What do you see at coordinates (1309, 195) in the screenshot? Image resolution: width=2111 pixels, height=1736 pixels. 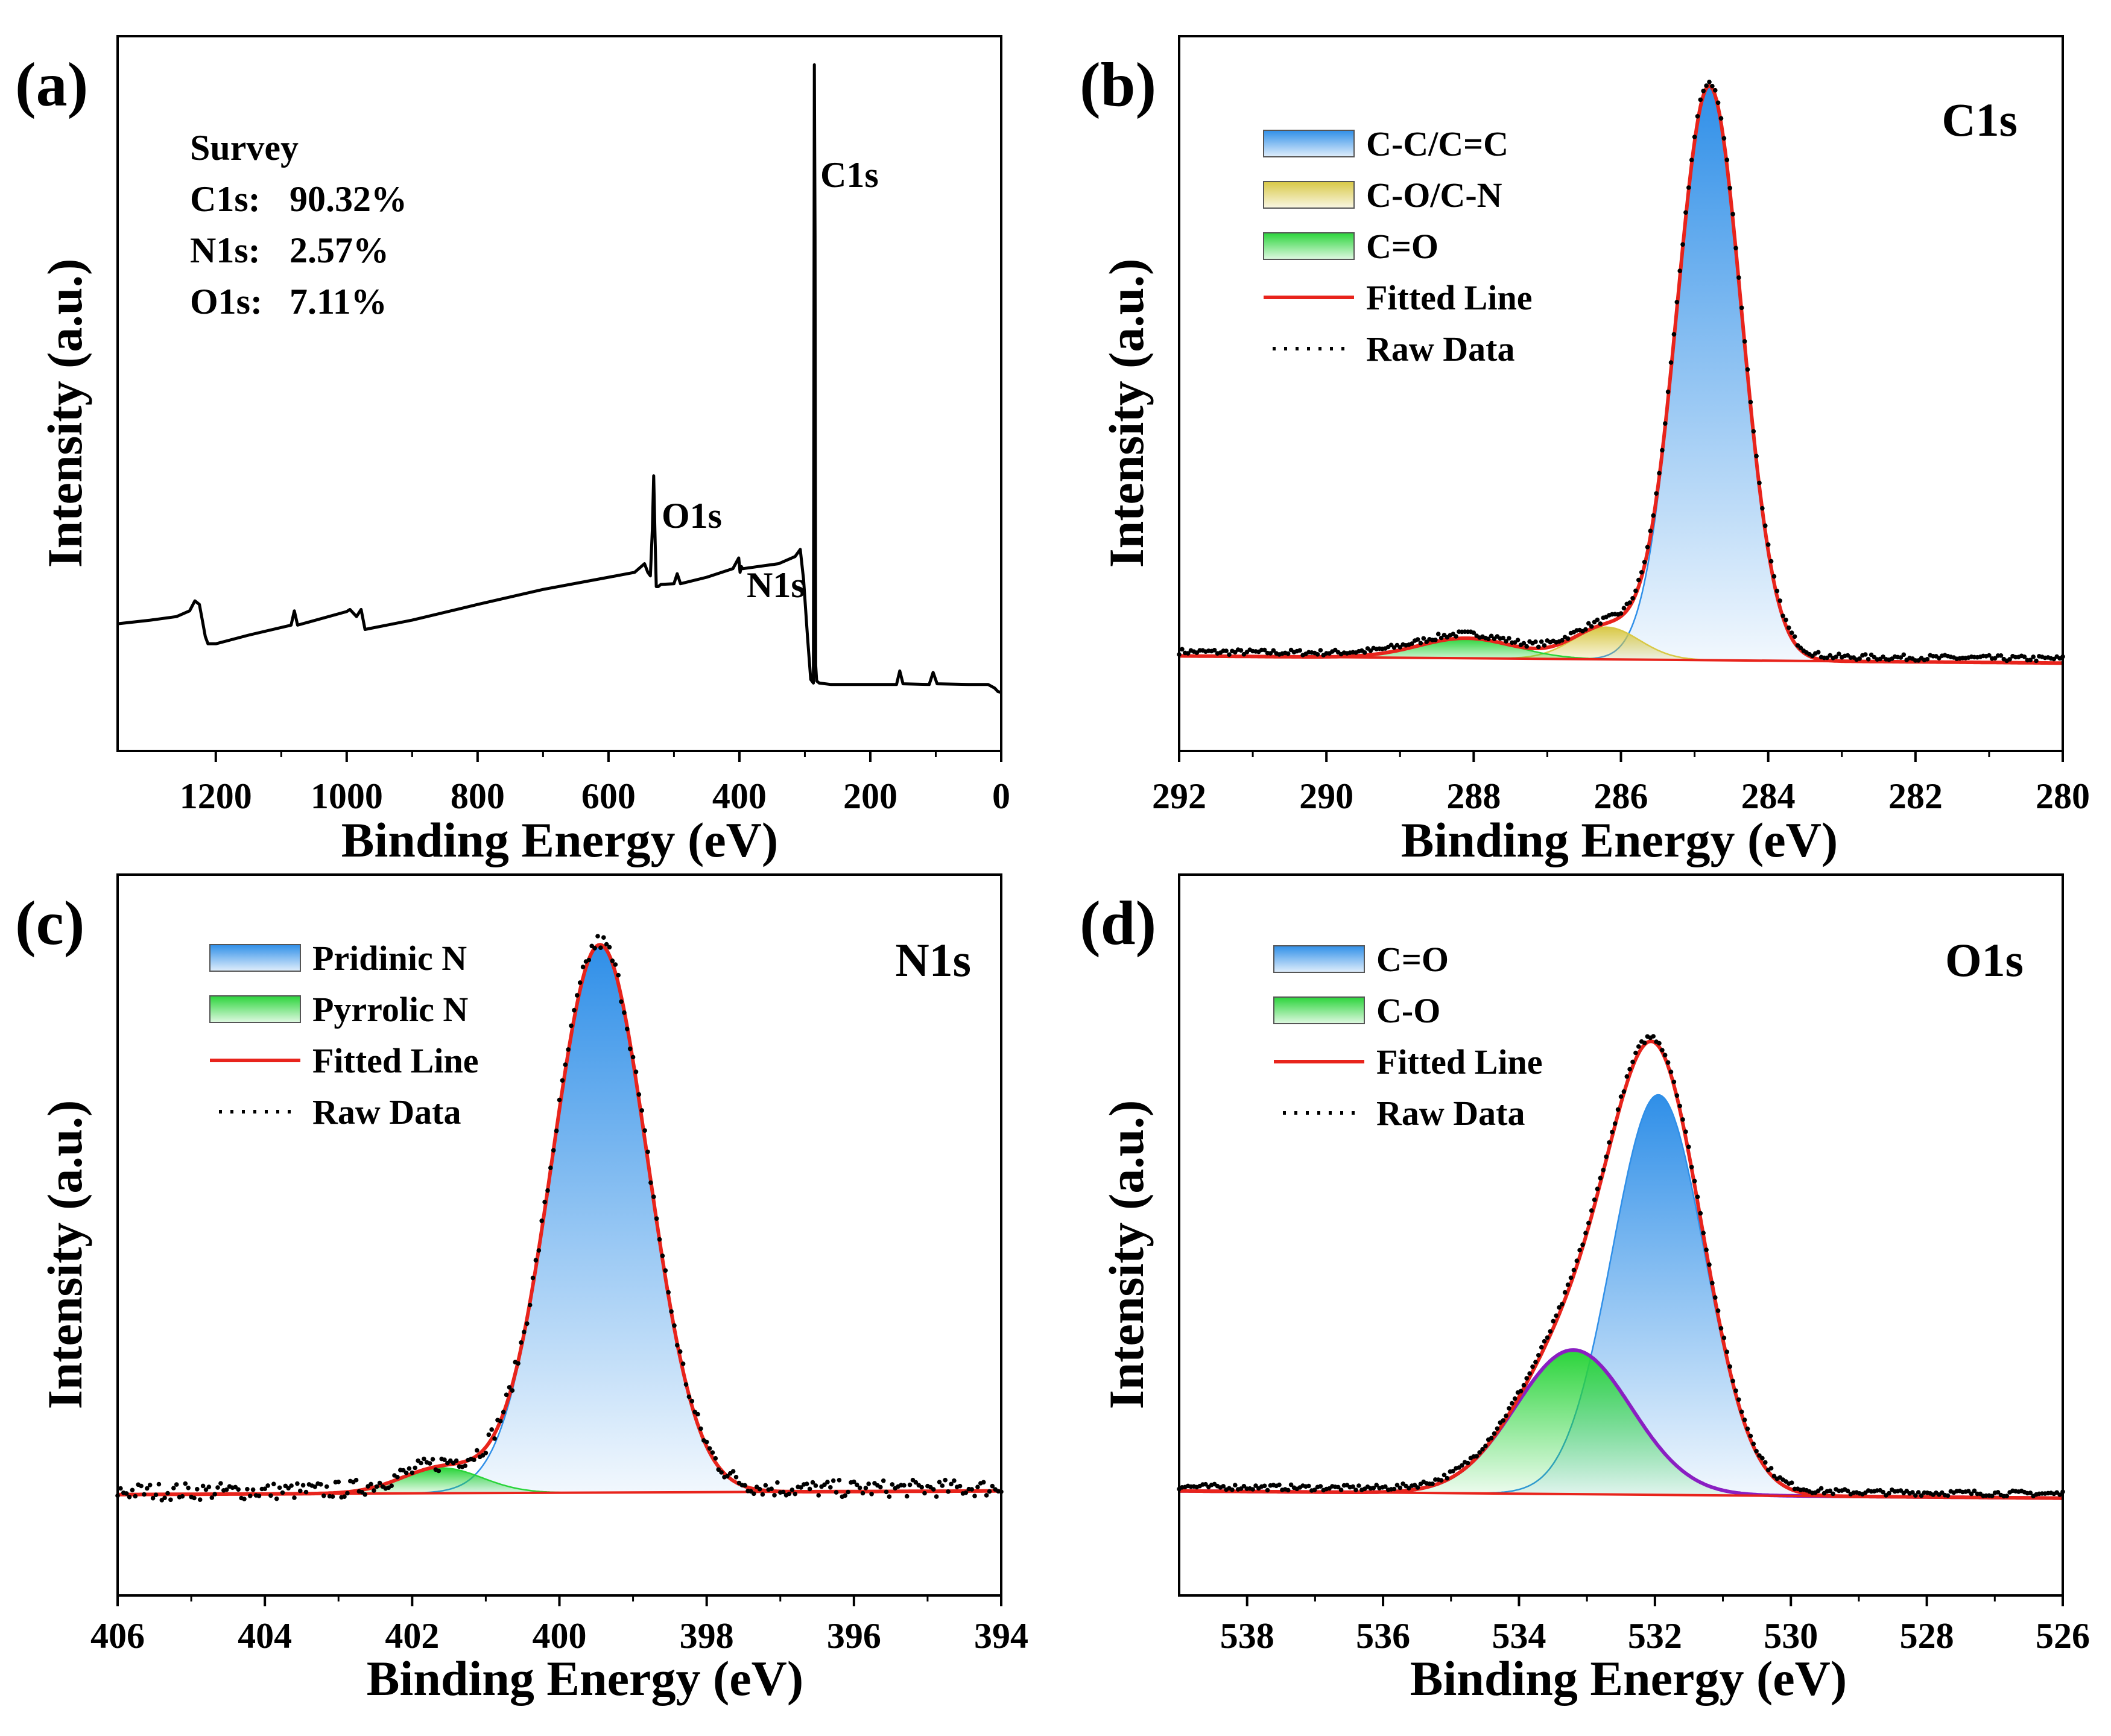 I see `legend-swatch` at bounding box center [1309, 195].